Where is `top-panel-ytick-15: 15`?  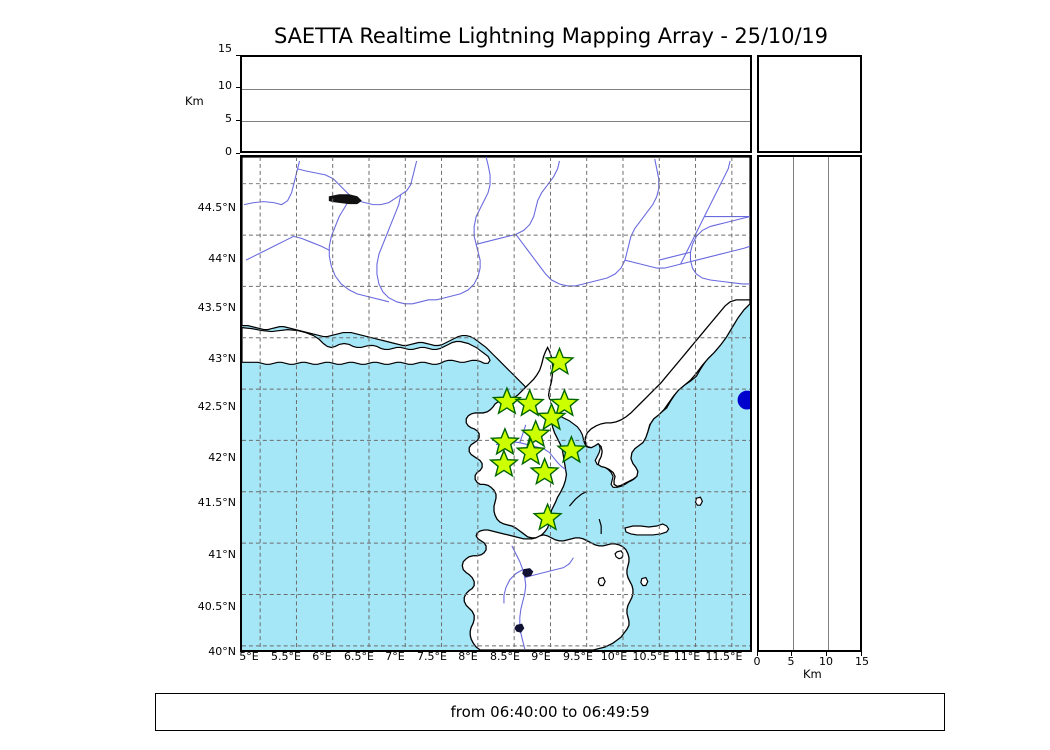
top-panel-ytick-15: 15 is located at coordinates (225, 48).